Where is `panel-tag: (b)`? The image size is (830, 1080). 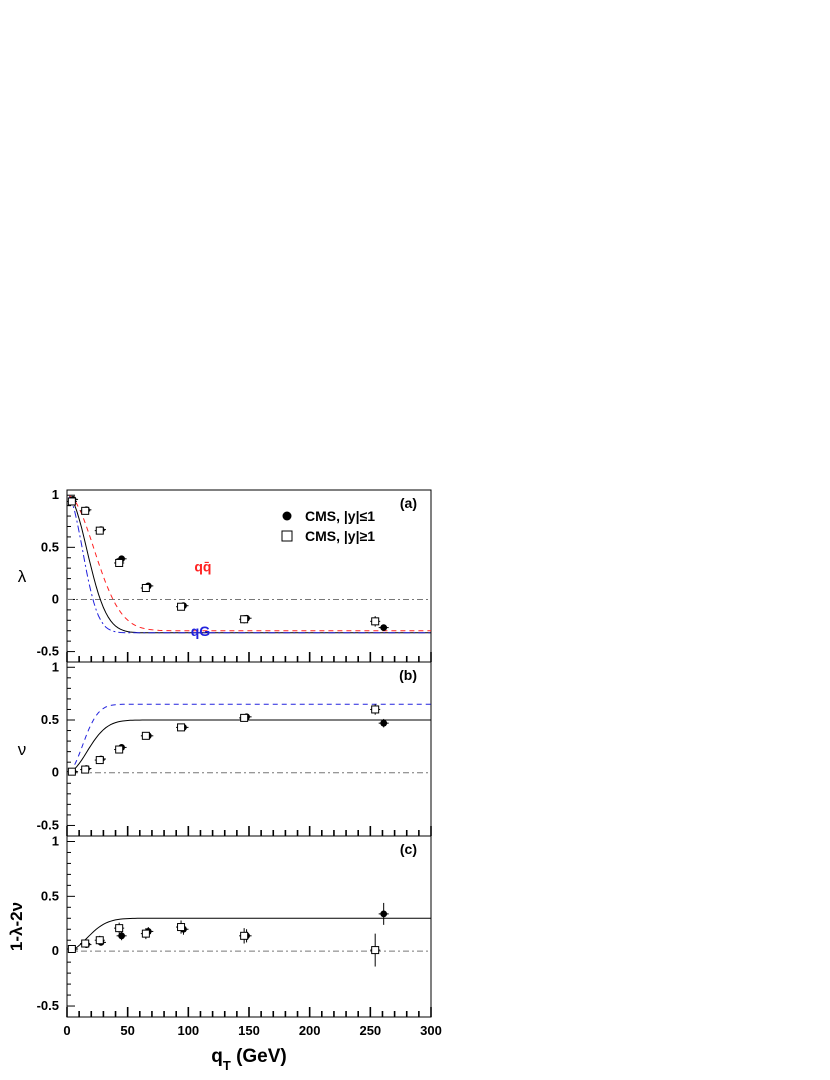 panel-tag: (b) is located at coordinates (408, 675).